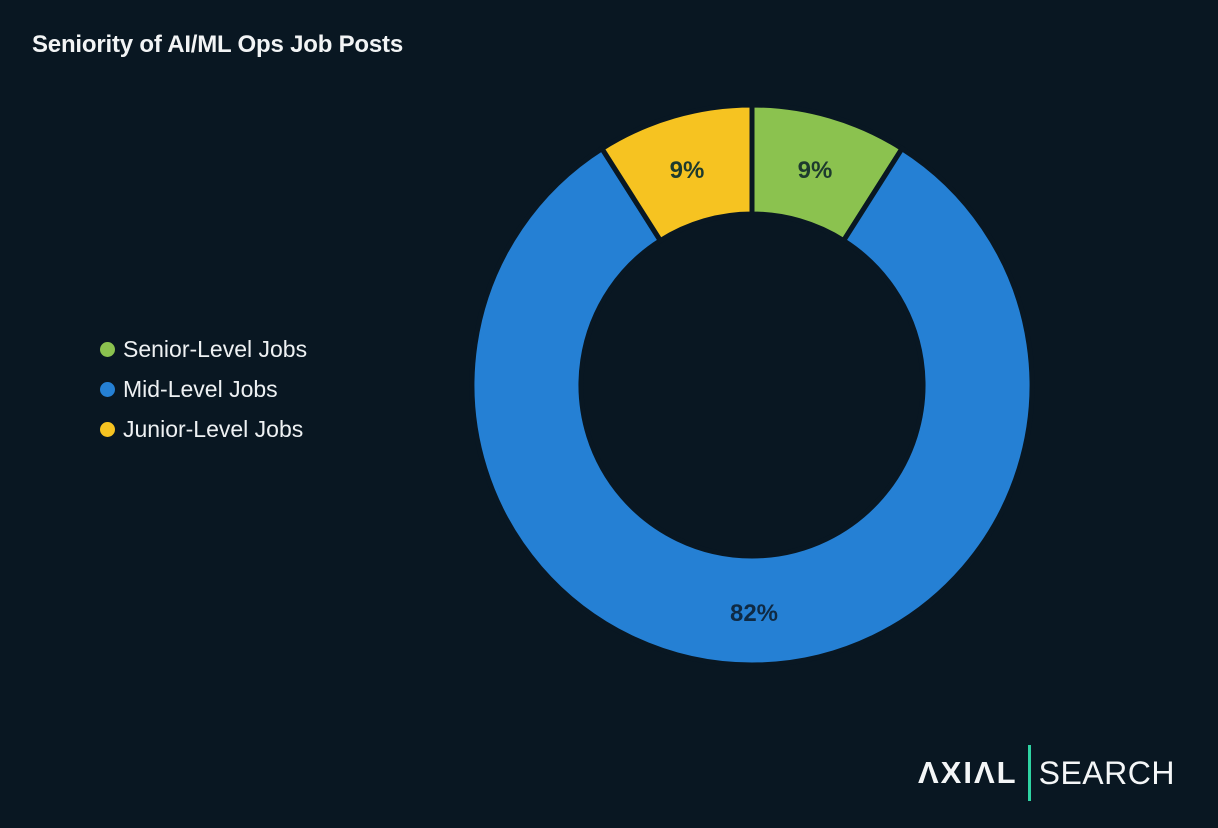 This screenshot has width=1218, height=828. Describe the element at coordinates (107, 389) in the screenshot. I see `legend-dot-mid-icon` at that location.